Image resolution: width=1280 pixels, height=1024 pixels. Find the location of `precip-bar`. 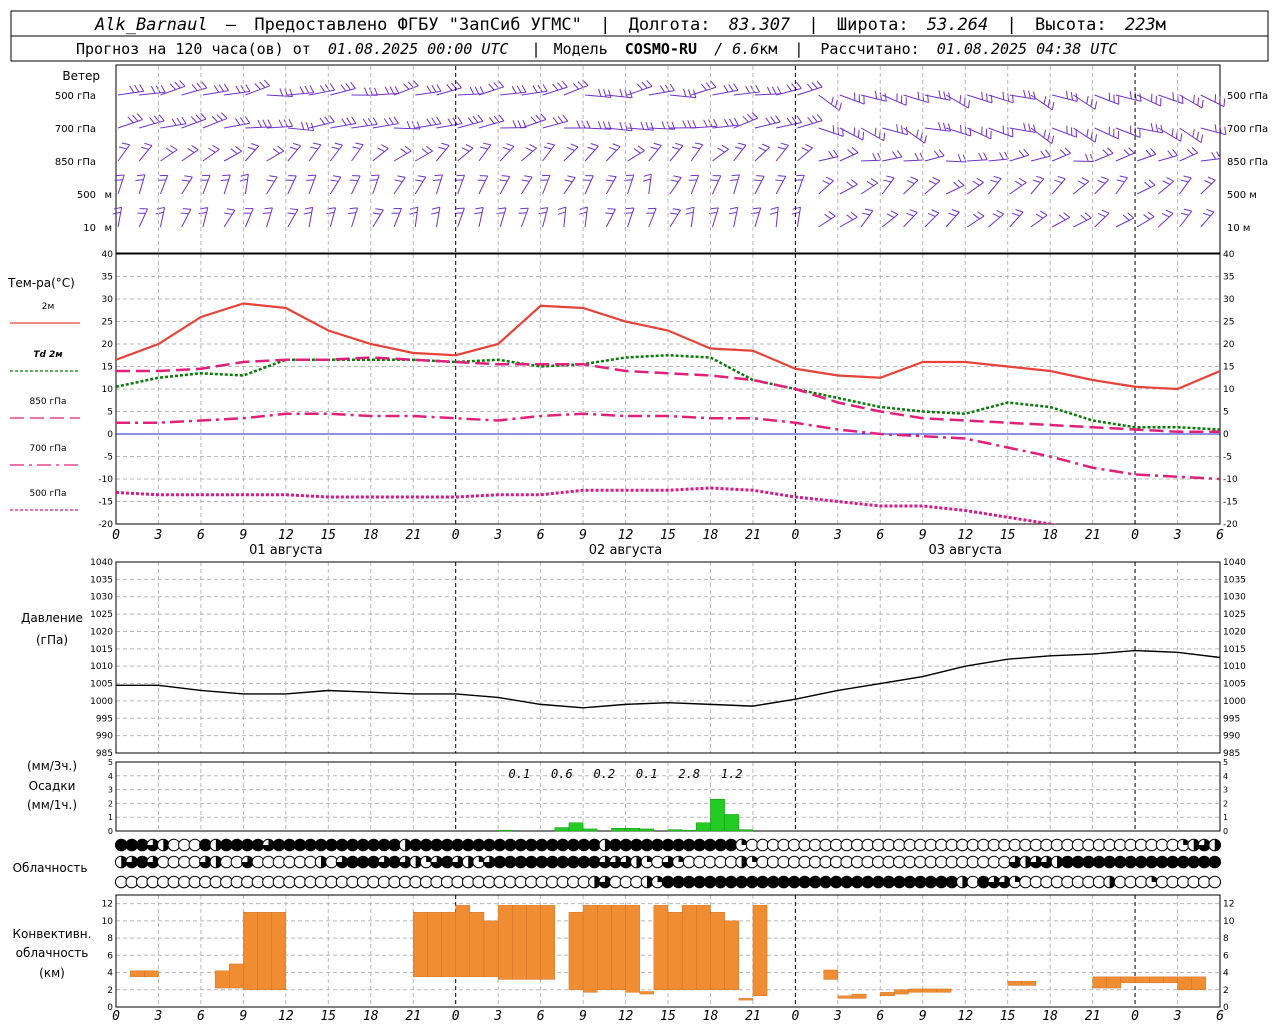

precip-bar is located at coordinates (675, 830).